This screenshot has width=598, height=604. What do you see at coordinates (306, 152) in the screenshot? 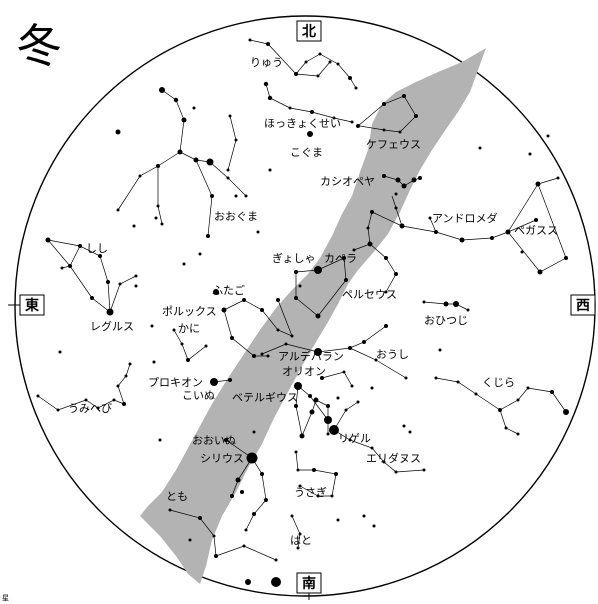
I see `label-koguma: こぐま` at bounding box center [306, 152].